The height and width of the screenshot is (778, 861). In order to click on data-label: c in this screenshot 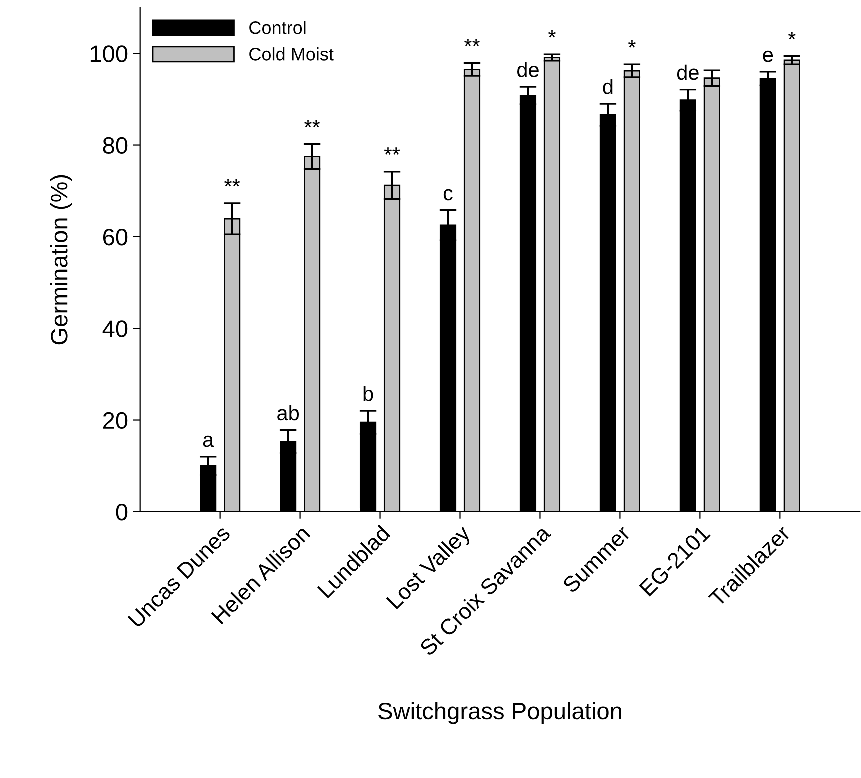, I will do `click(448, 195)`.